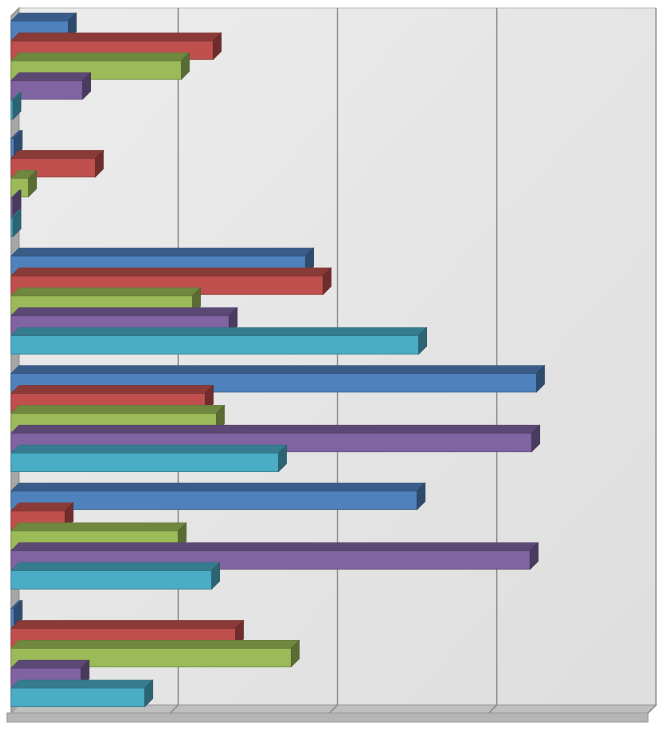 This screenshot has width=664, height=729. What do you see at coordinates (327, 717) in the screenshot?
I see `floor-edge` at bounding box center [327, 717].